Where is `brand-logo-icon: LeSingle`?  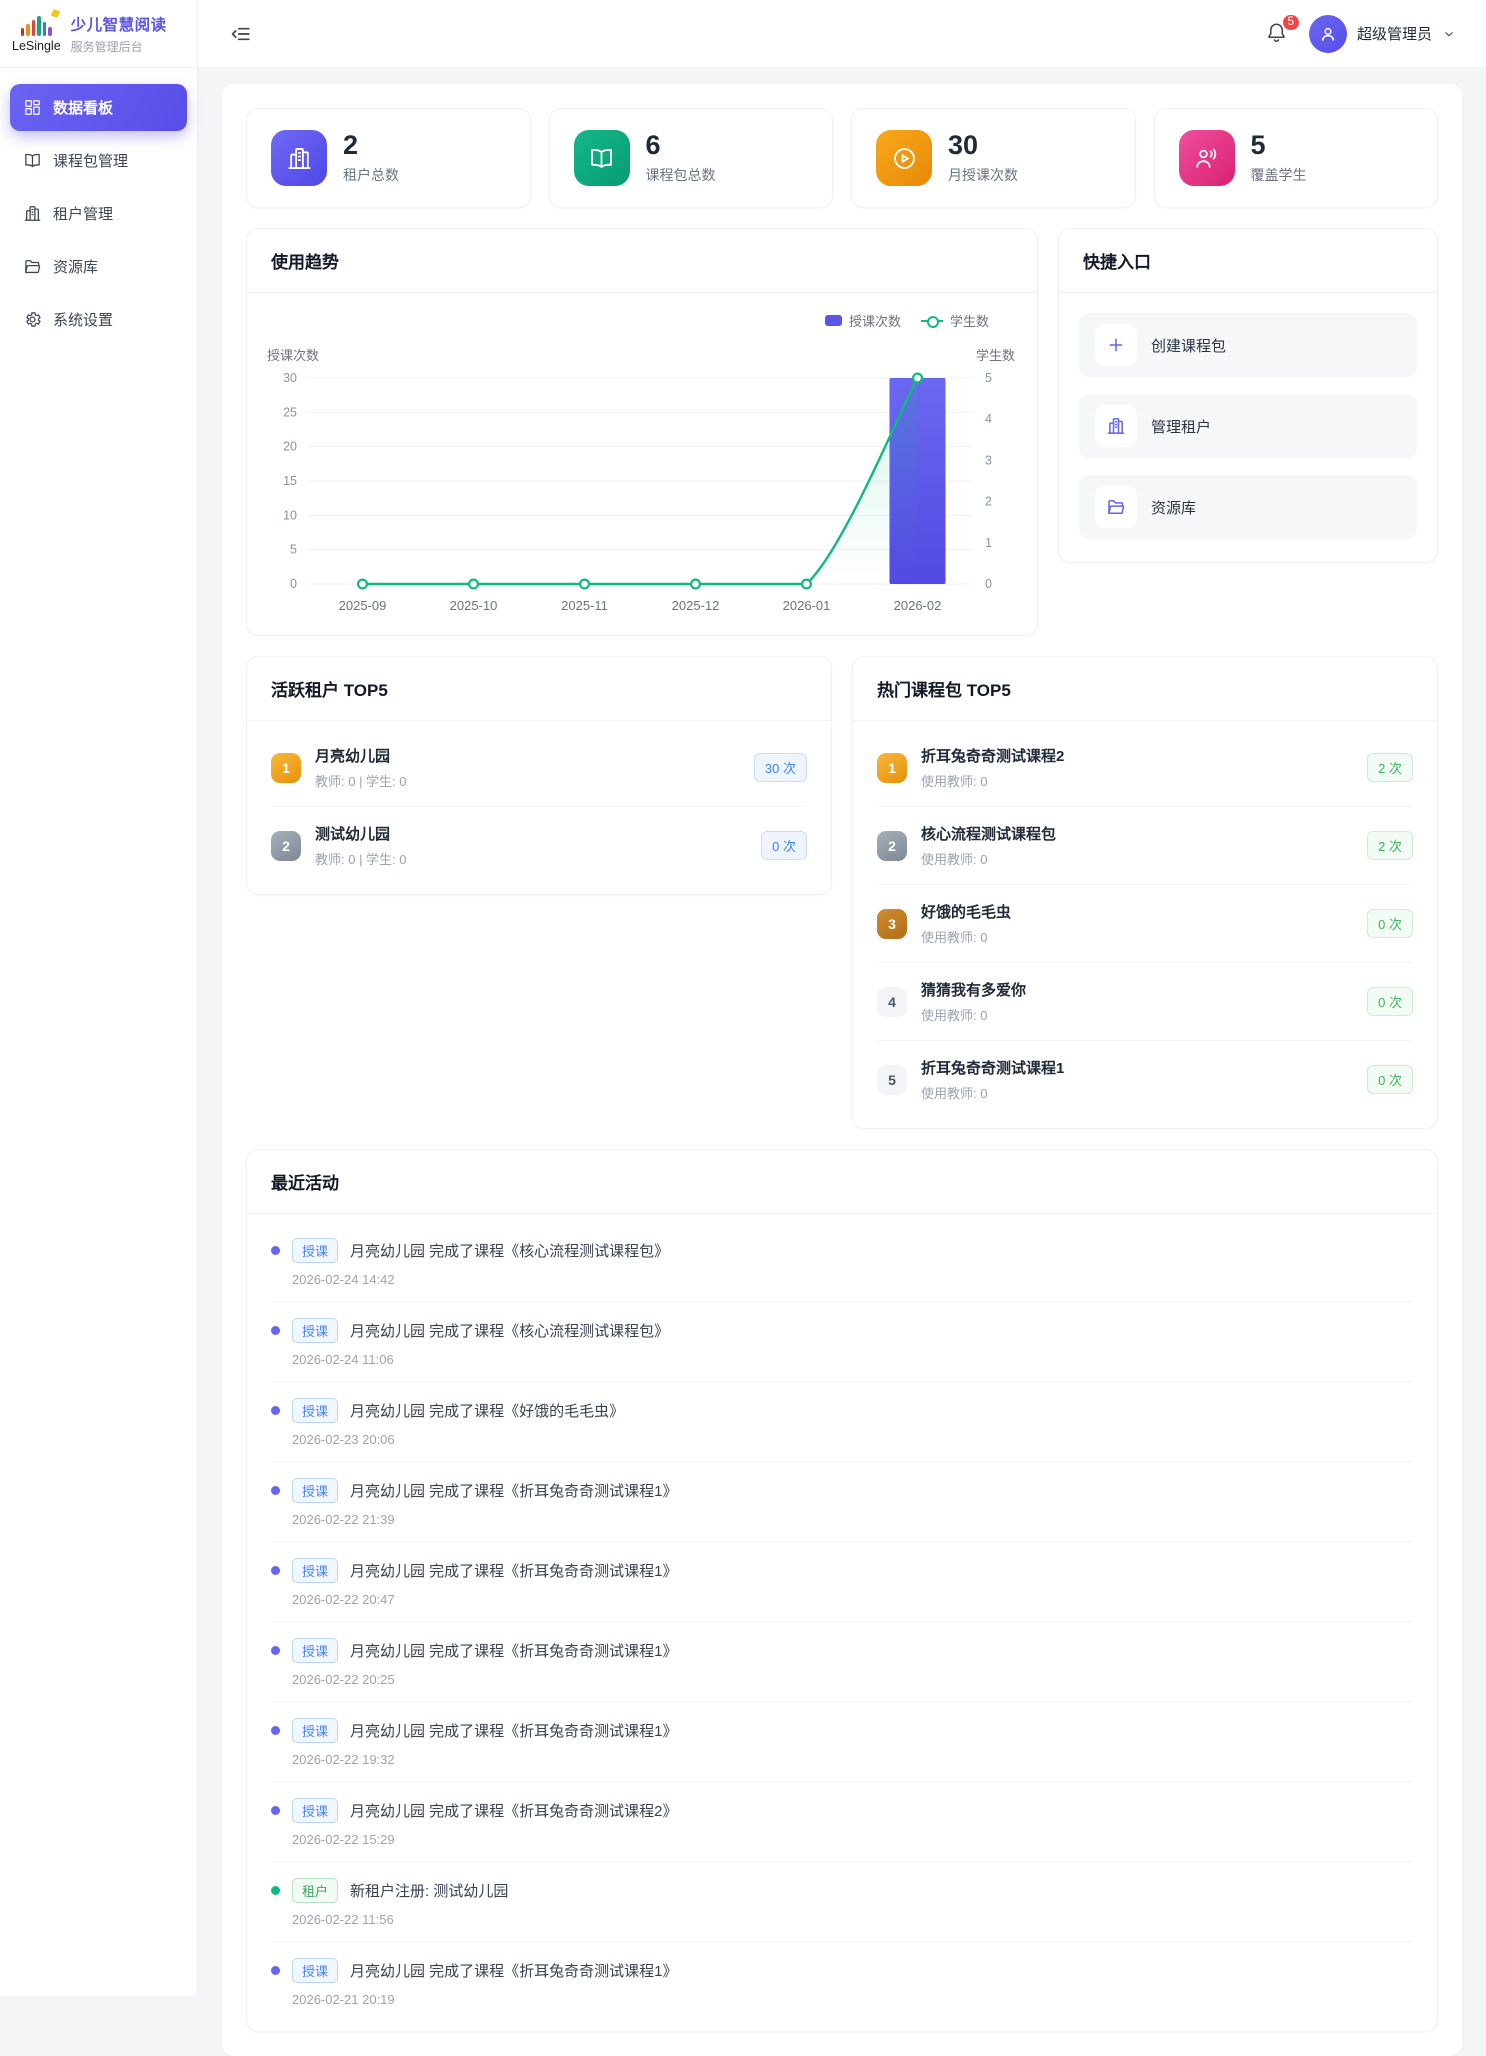
brand-logo-icon: LeSingle is located at coordinates (36, 30).